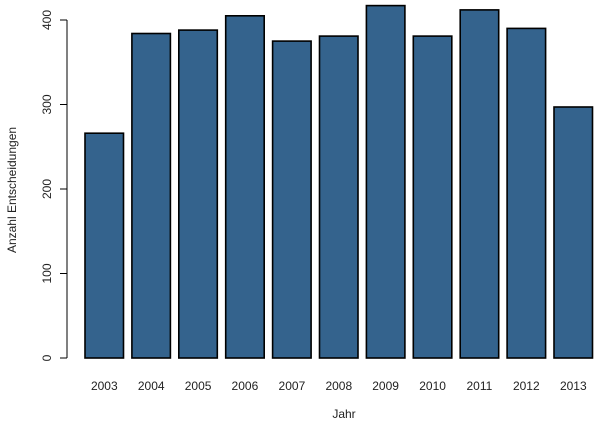 This screenshot has width=600, height=426. What do you see at coordinates (151, 386) in the screenshot?
I see `x-tick-label-2004: 2004` at bounding box center [151, 386].